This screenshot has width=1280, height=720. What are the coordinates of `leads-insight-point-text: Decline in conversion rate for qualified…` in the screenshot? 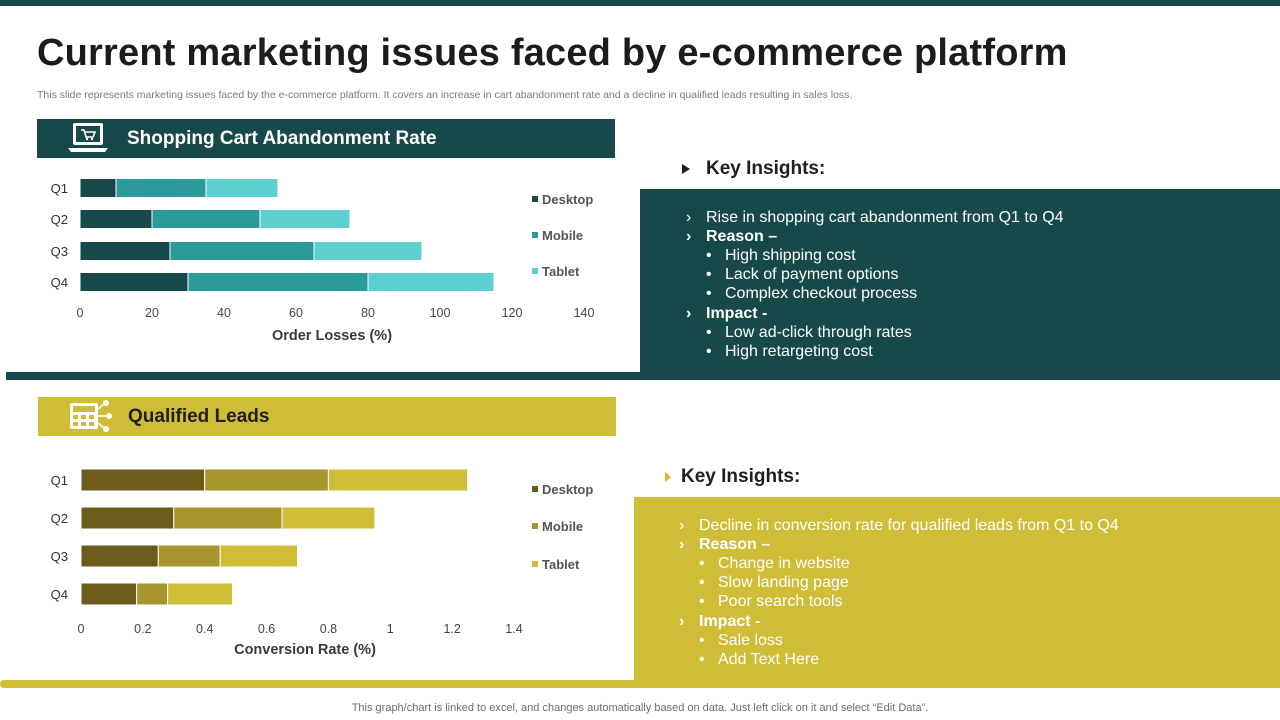 It's located at (909, 525).